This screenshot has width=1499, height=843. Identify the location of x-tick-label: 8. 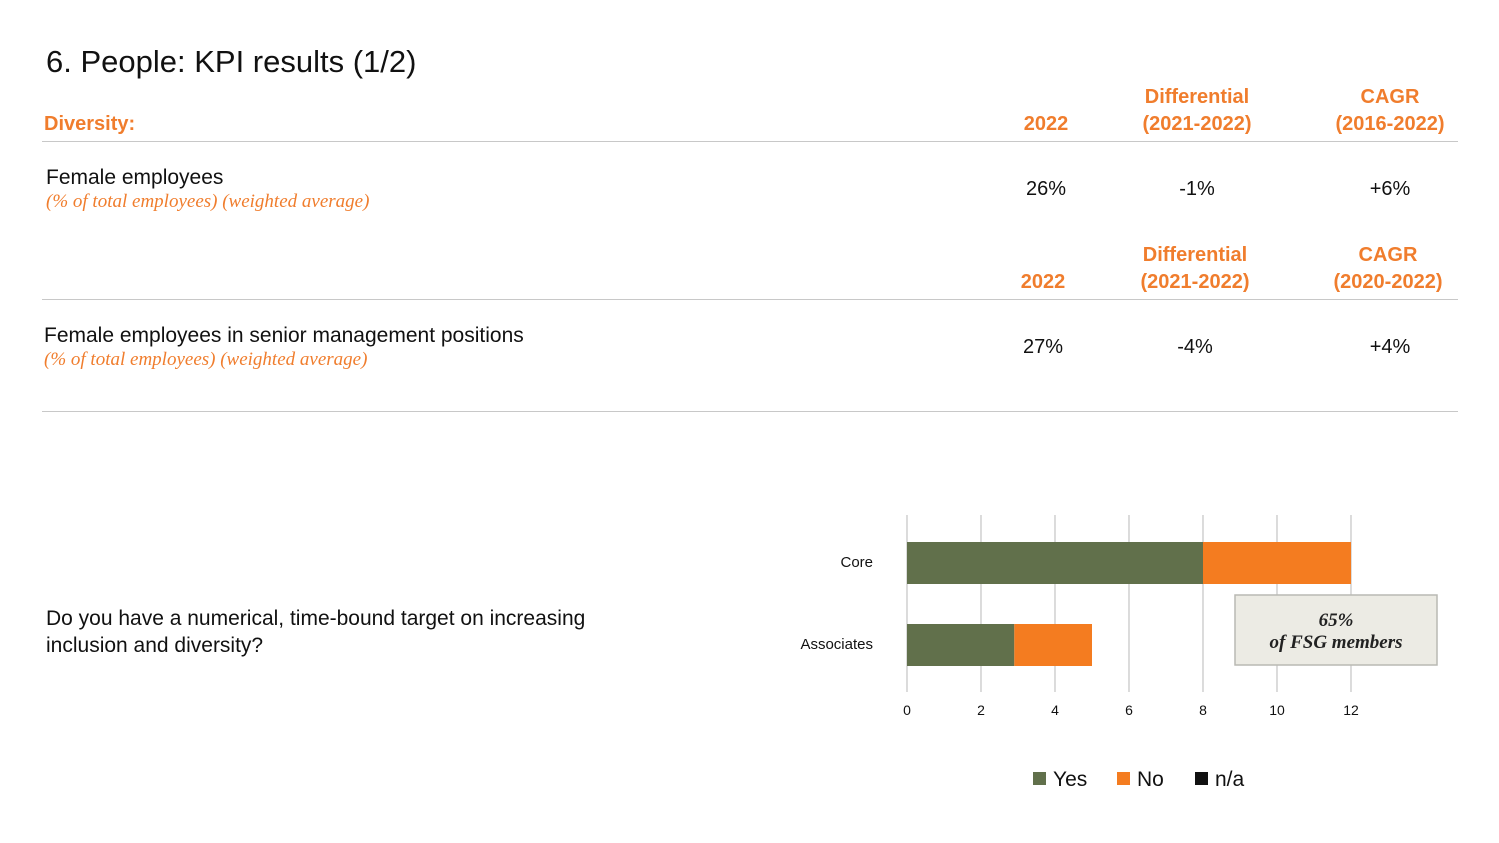
(1203, 710).